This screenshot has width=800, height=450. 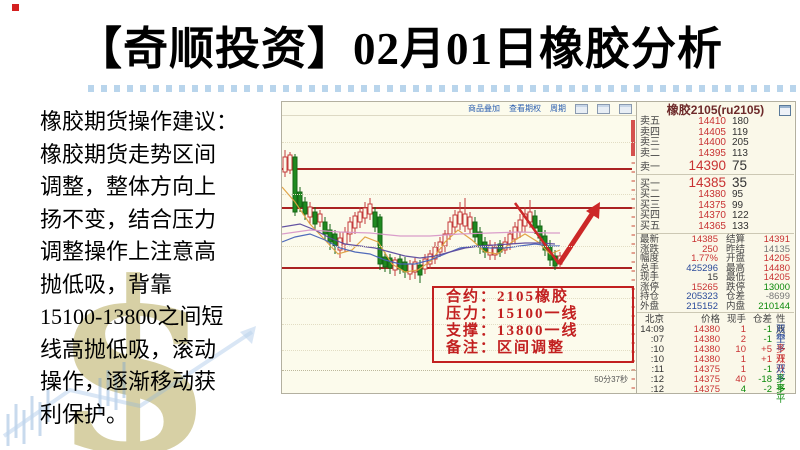 I want to click on dotted-divider, so click(x=444, y=88).